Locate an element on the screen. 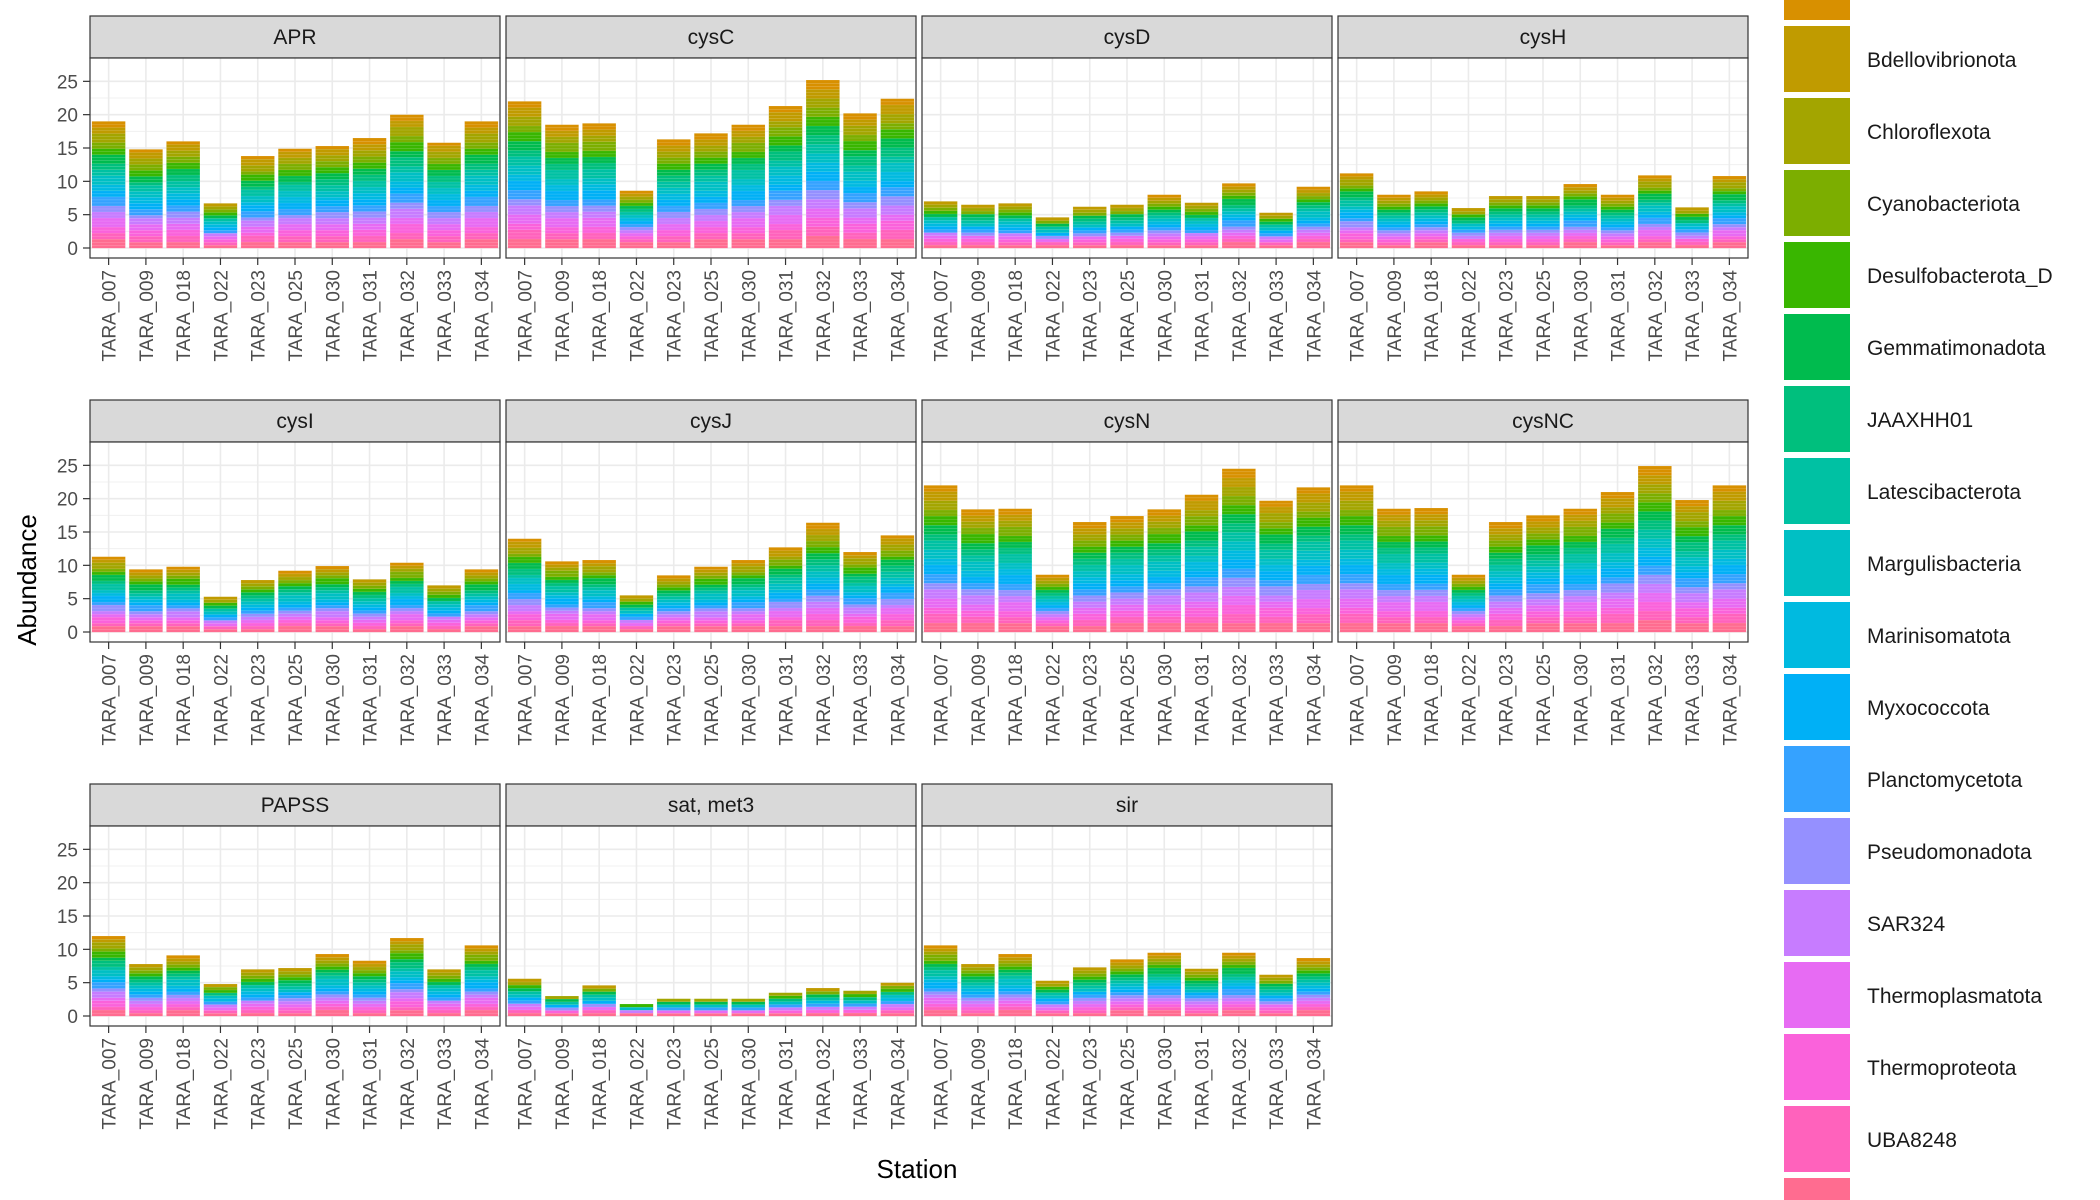 This screenshot has width=2100, height=1200. x-tick-label: TARA_009 is located at coordinates (979, 1084).